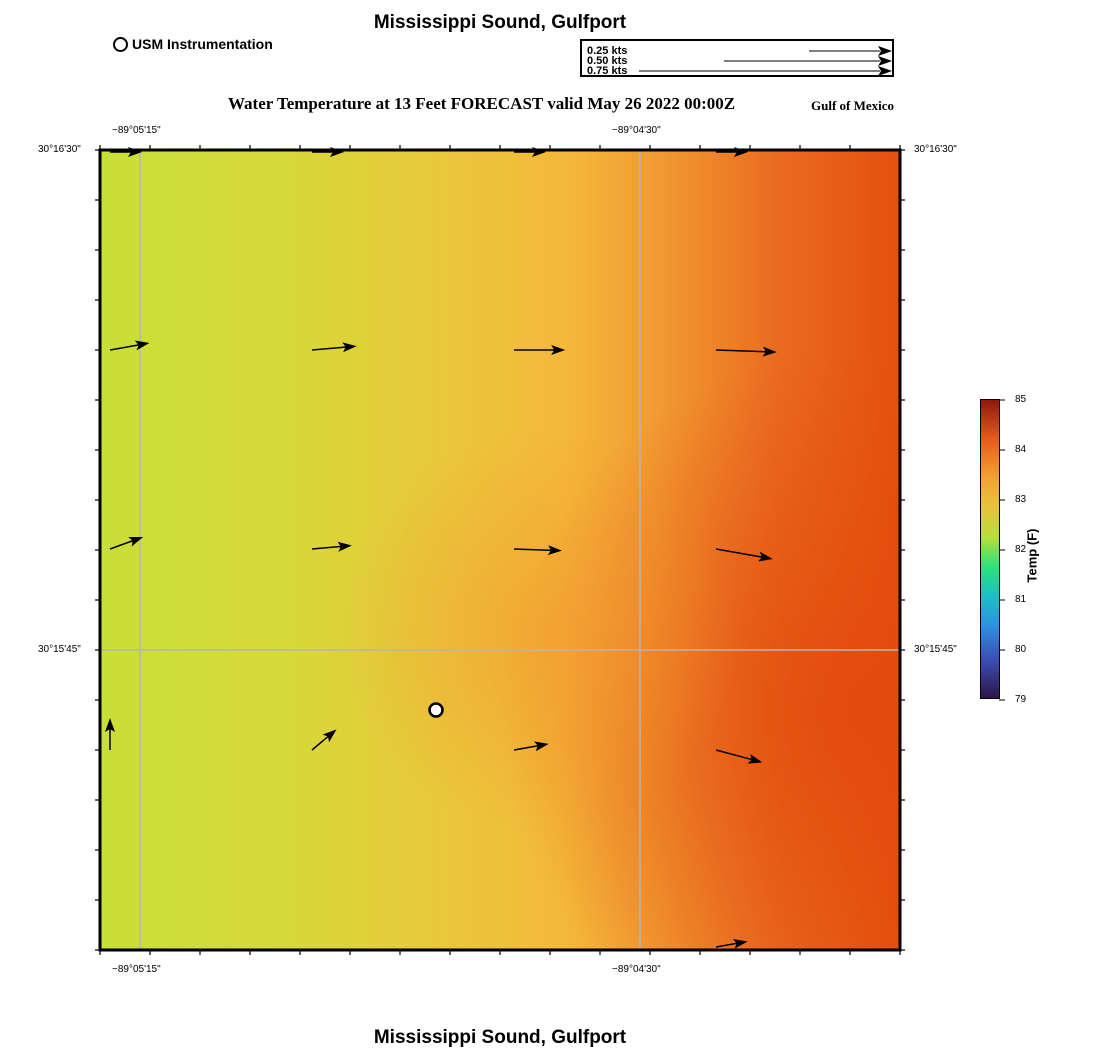  I want to click on lon-tick-top-1: −89°05'15", so click(136, 130).